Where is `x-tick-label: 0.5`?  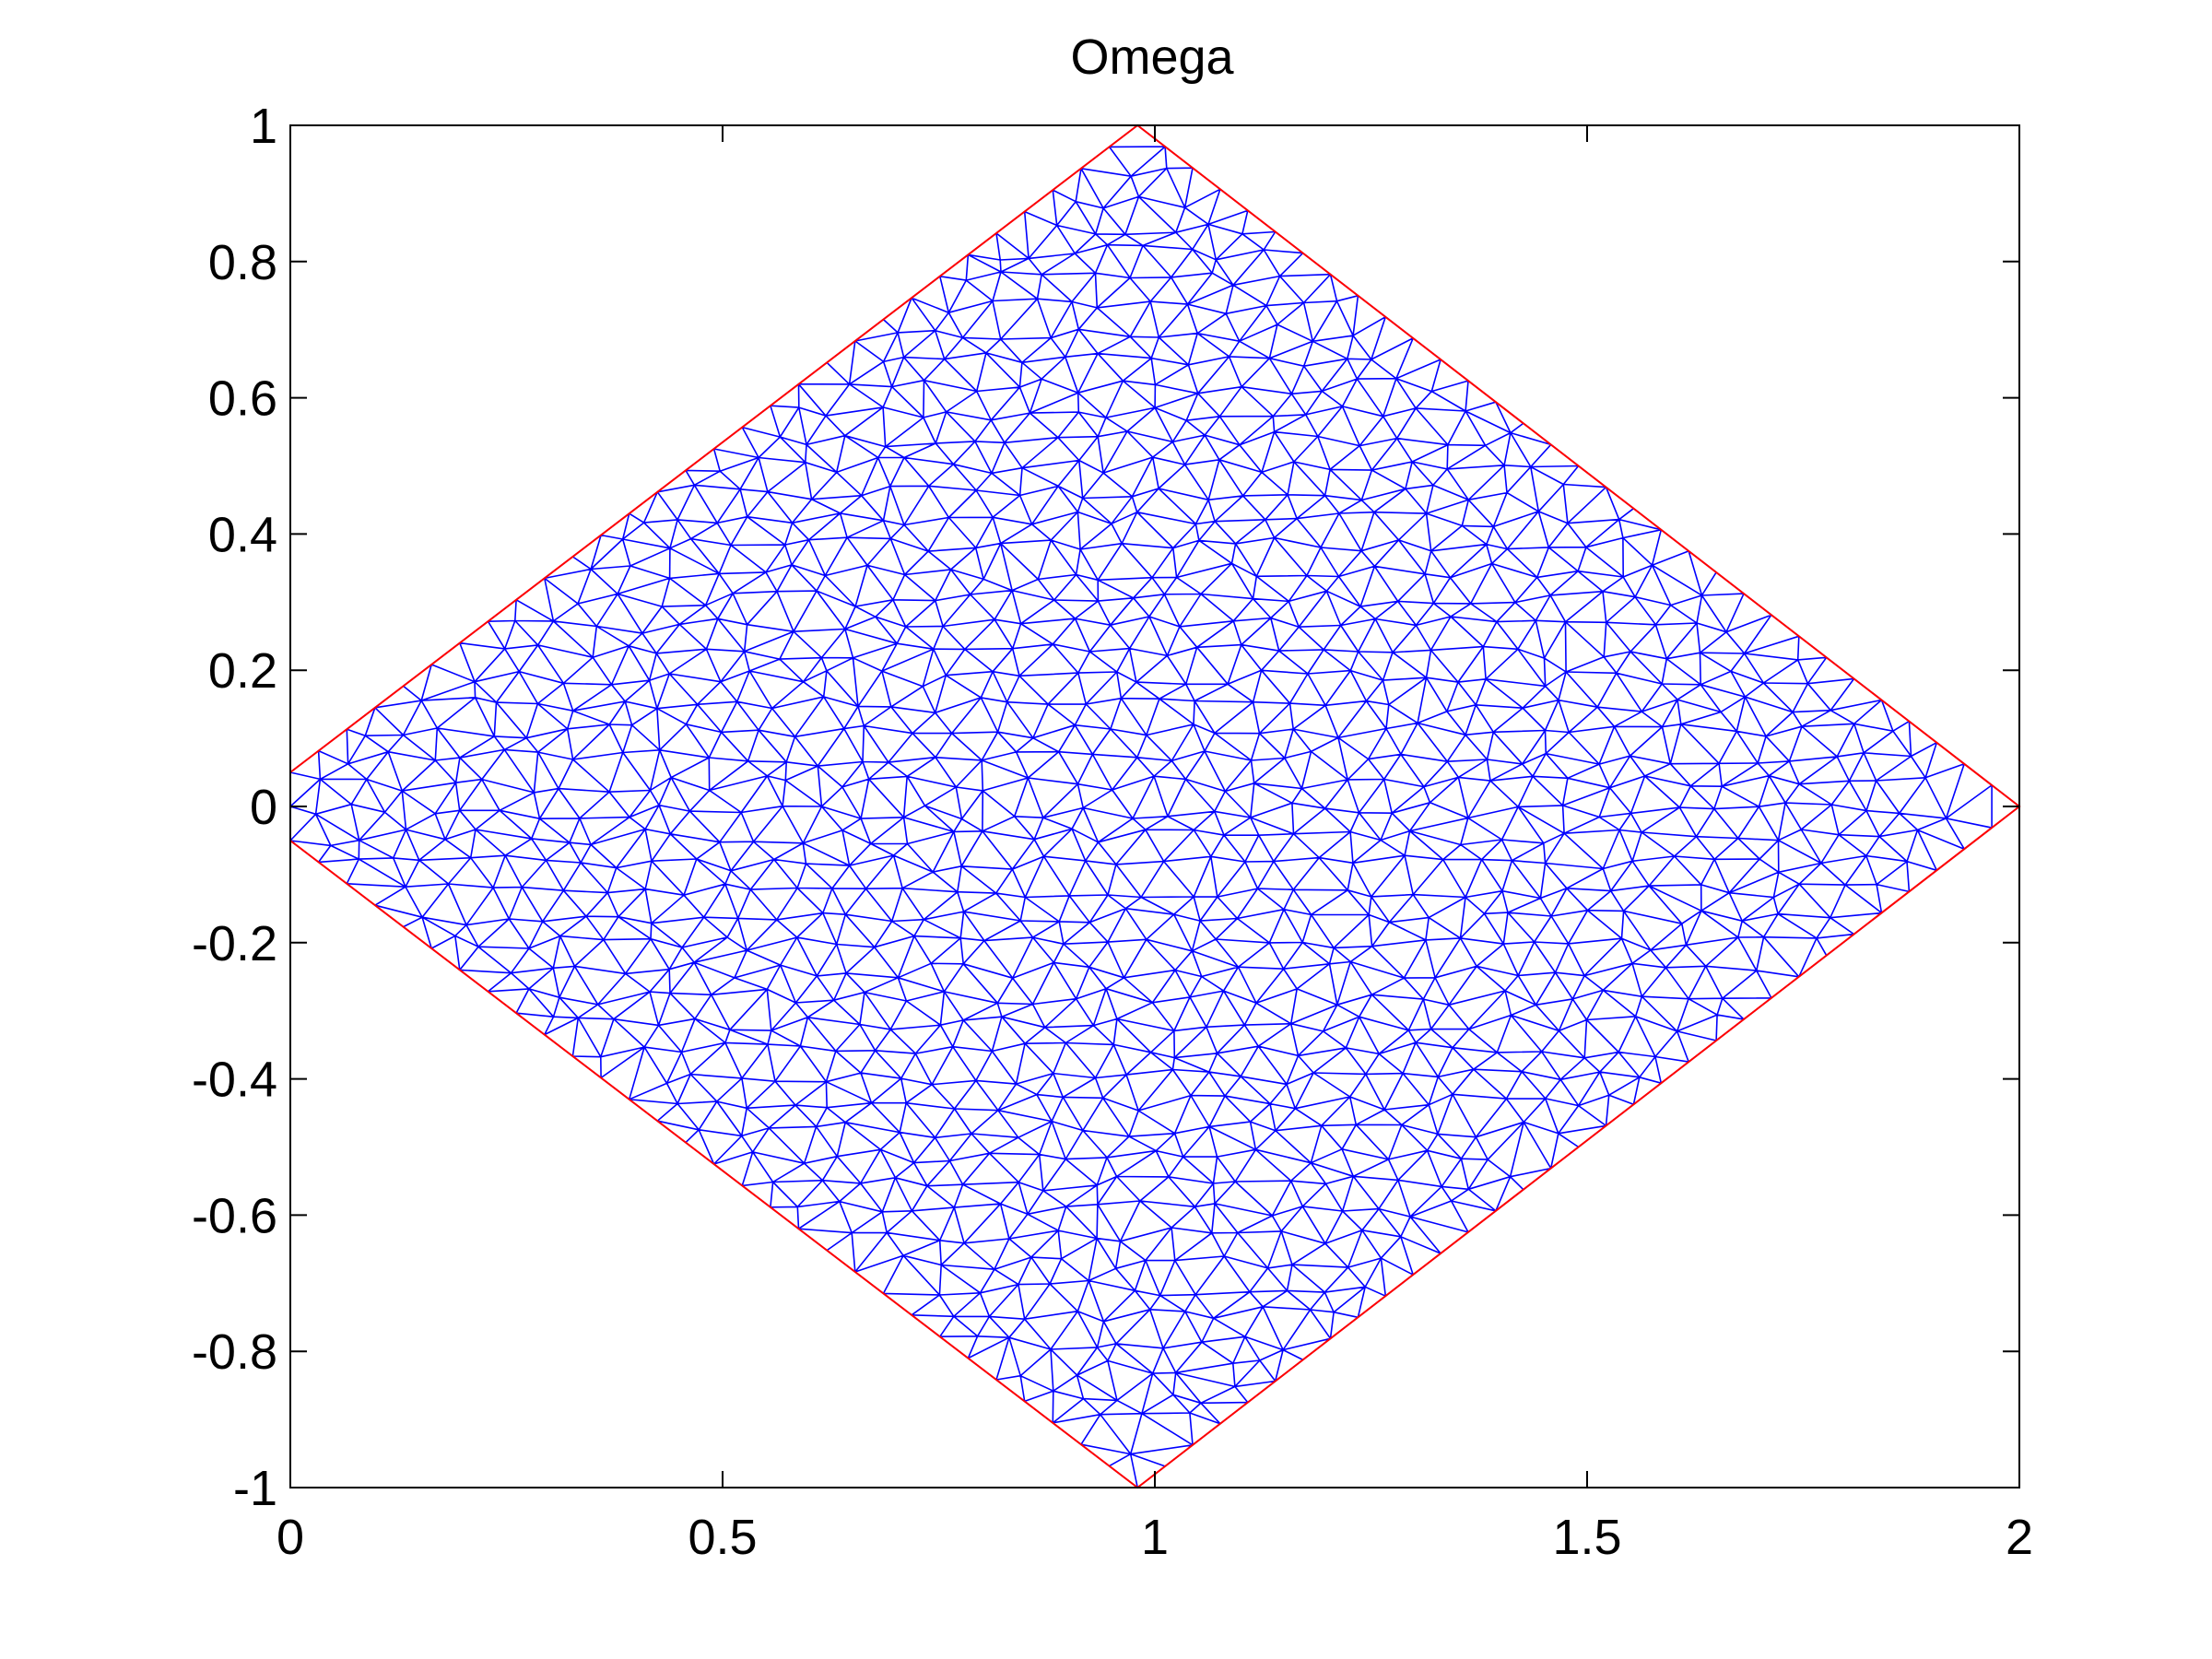
x-tick-label: 0.5 is located at coordinates (722, 1537).